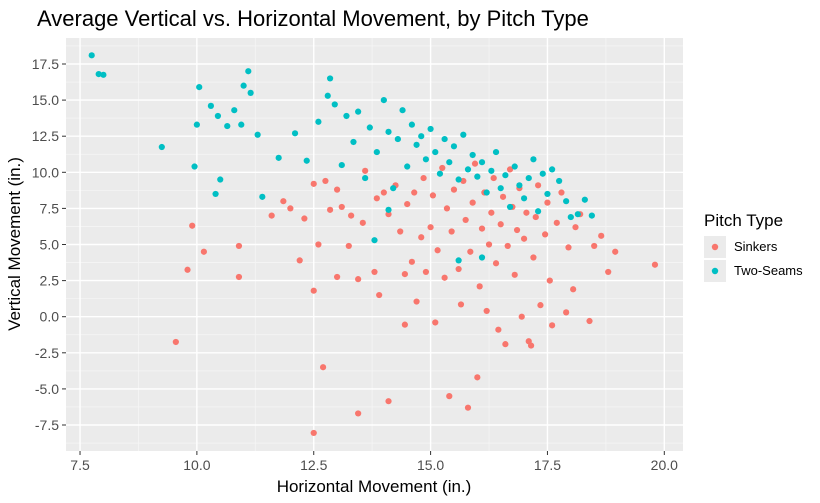 This screenshot has width=820, height=503. I want to click on legend-items: Sinkers Two-Seams, so click(753, 259).